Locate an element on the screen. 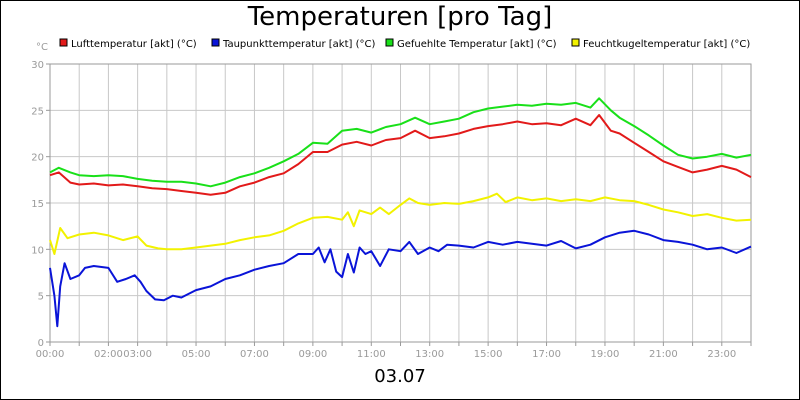 This screenshot has width=800, height=400. x-tick-label: 21:00 is located at coordinates (663, 354).